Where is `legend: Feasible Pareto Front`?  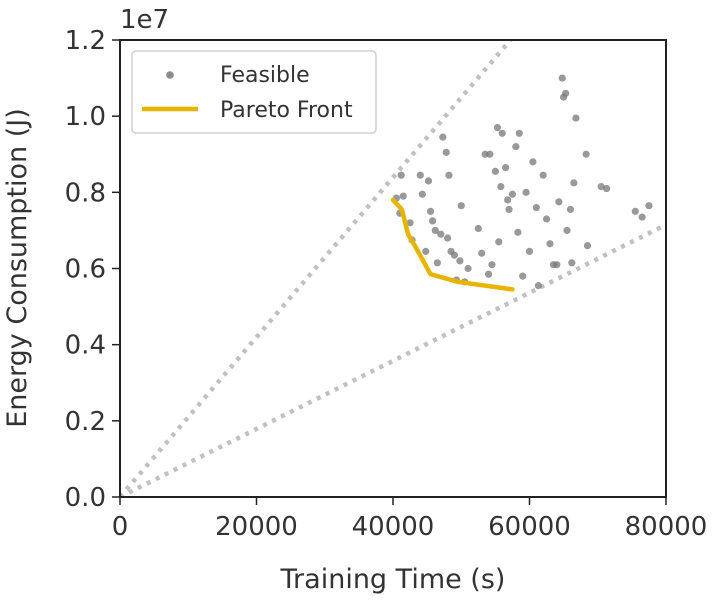 legend: Feasible Pareto Front is located at coordinates (254, 92).